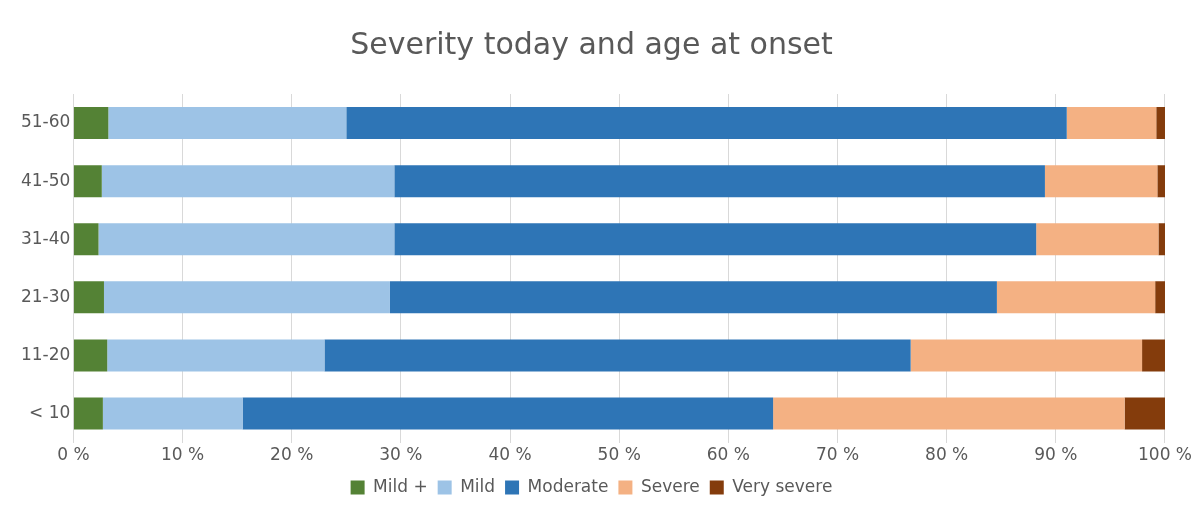  What do you see at coordinates (728, 454) in the screenshot?
I see `x-tick-label: 60 %` at bounding box center [728, 454].